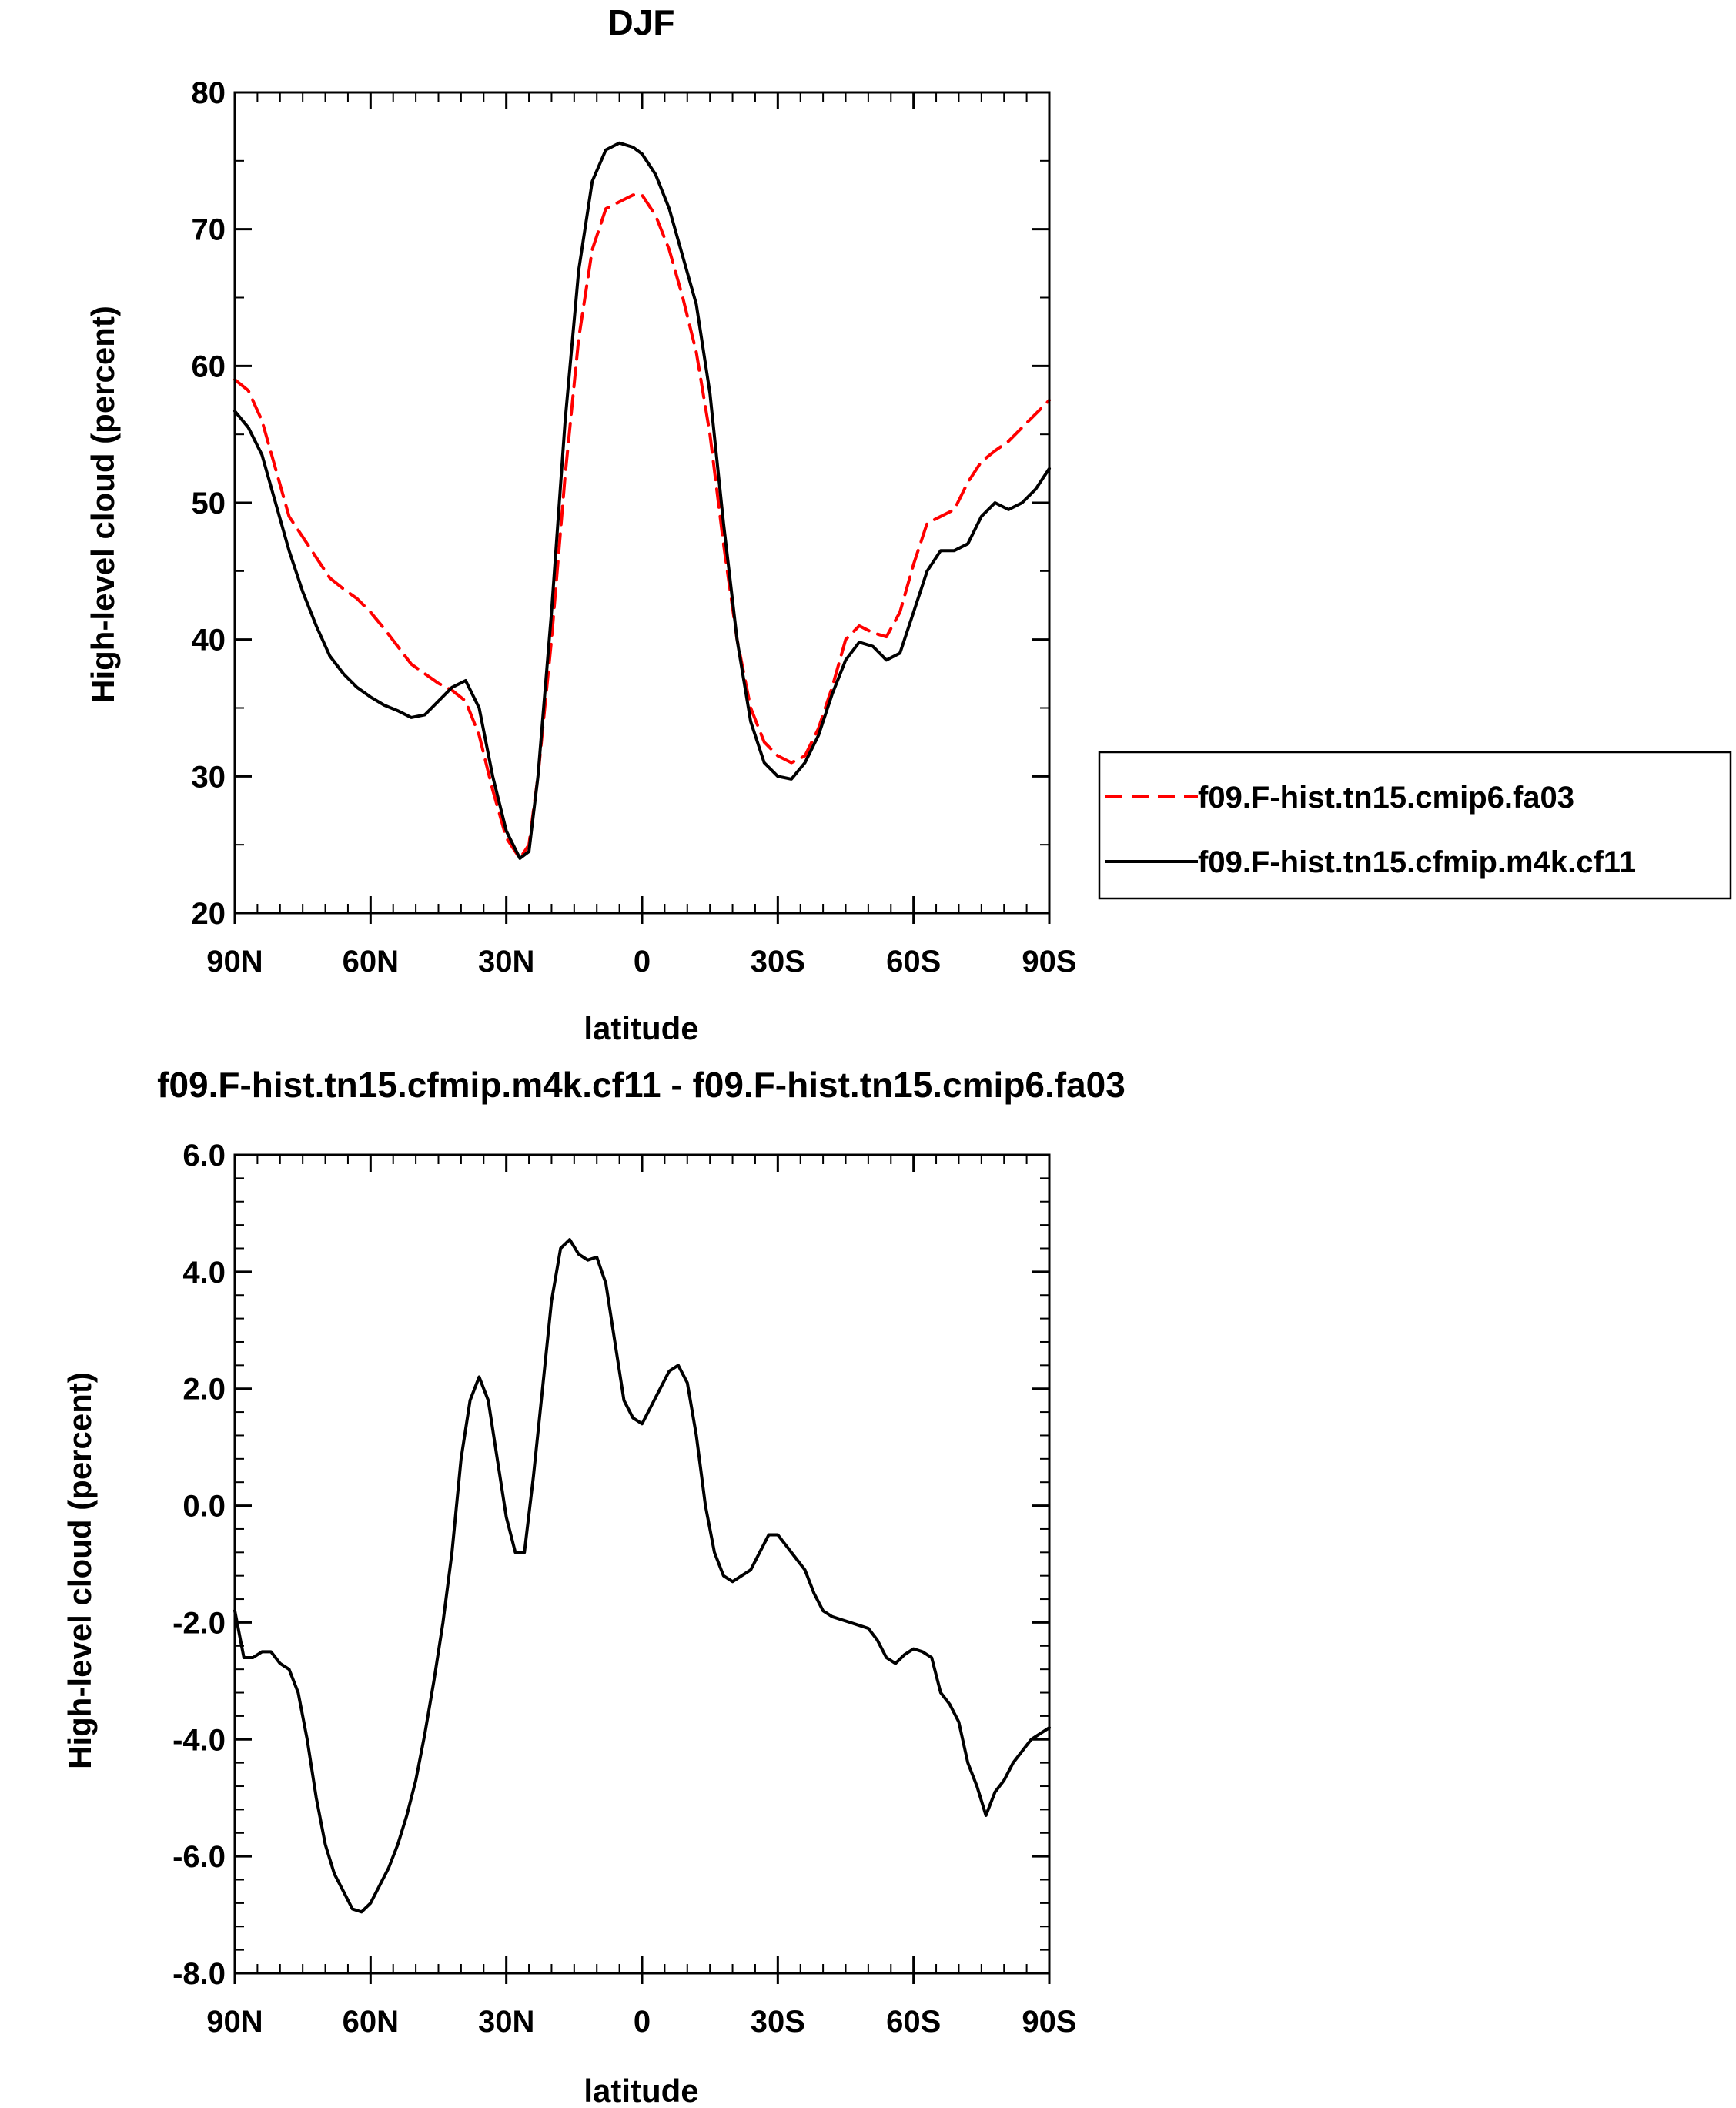  What do you see at coordinates (371, 2022) in the screenshot?
I see `bottom-x-tick-label: 60N` at bounding box center [371, 2022].